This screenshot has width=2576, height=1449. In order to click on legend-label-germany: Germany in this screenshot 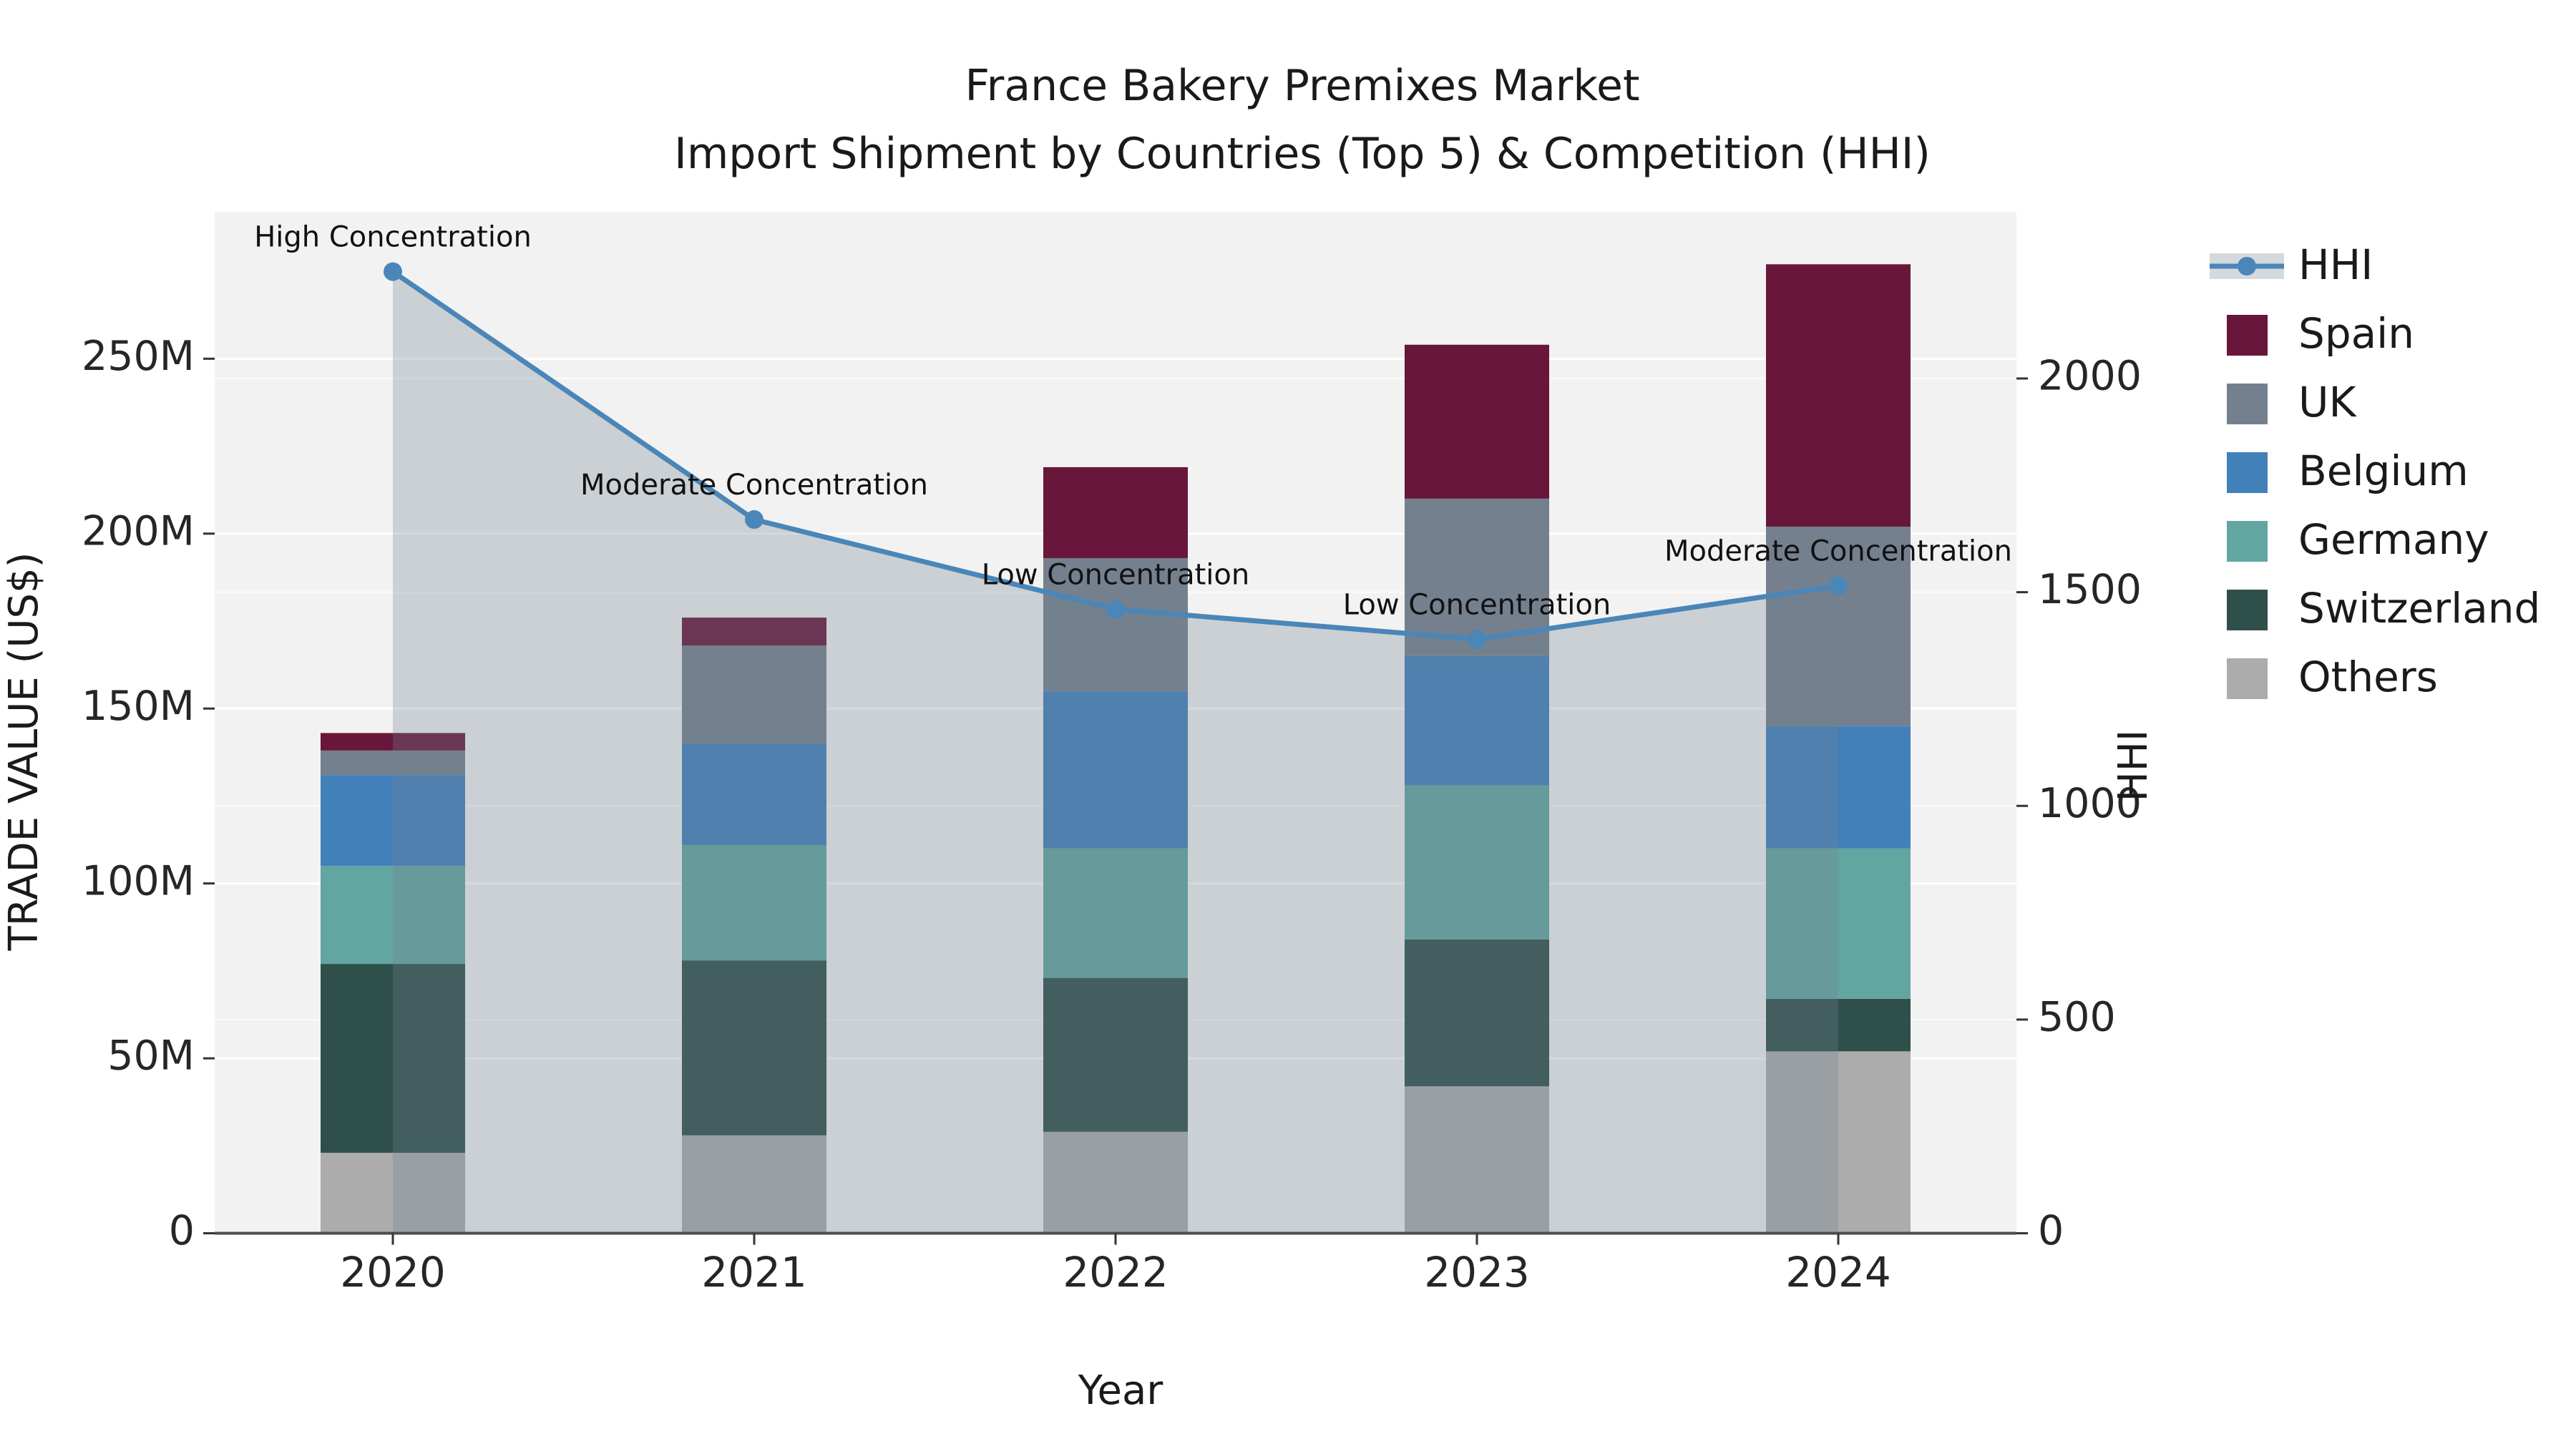, I will do `click(2393, 539)`.